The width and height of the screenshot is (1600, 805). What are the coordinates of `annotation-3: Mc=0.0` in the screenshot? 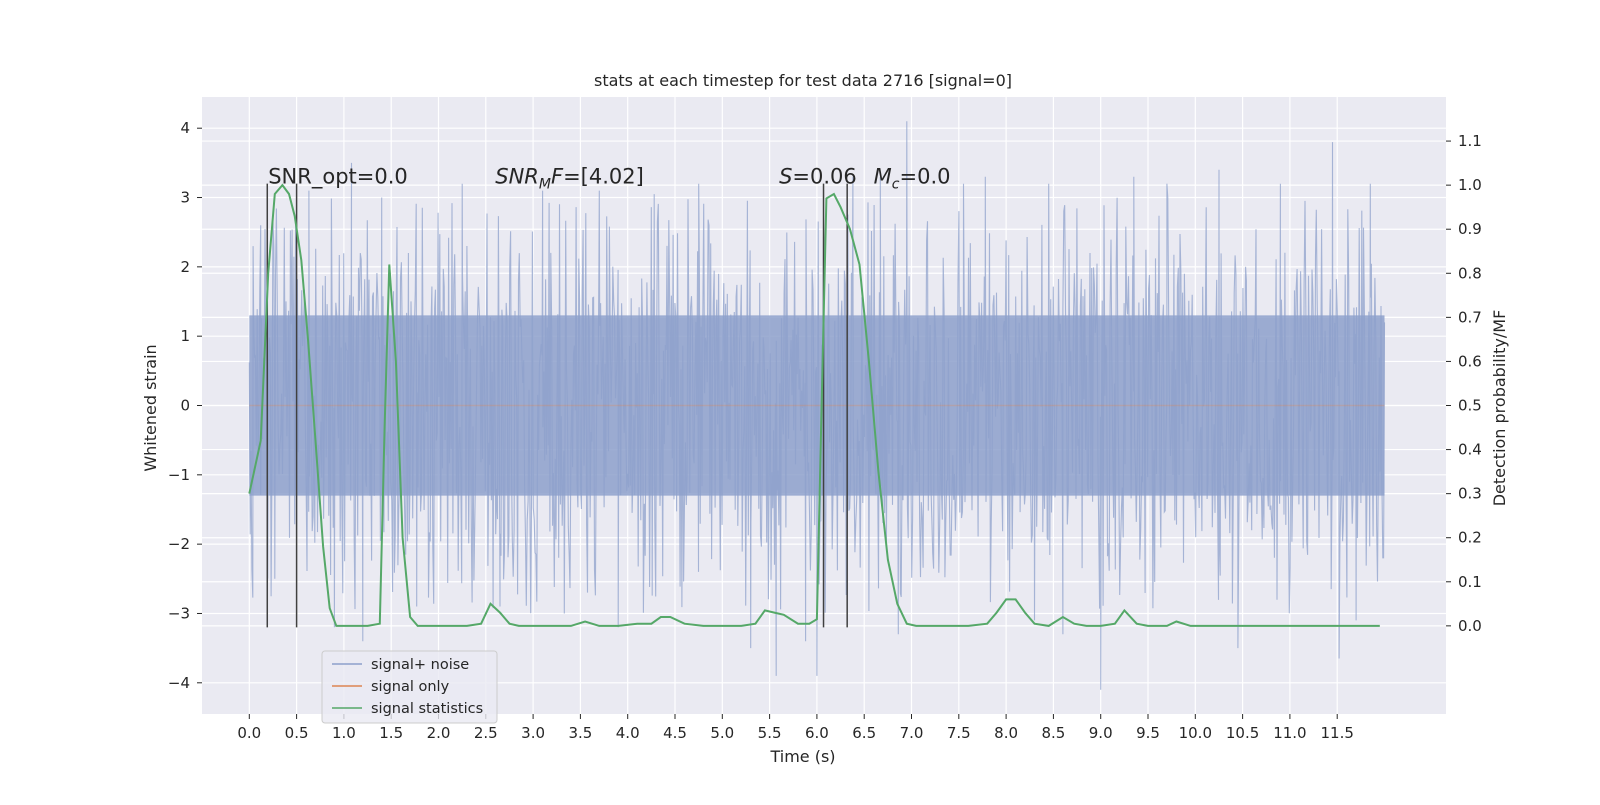 It's located at (912, 179).